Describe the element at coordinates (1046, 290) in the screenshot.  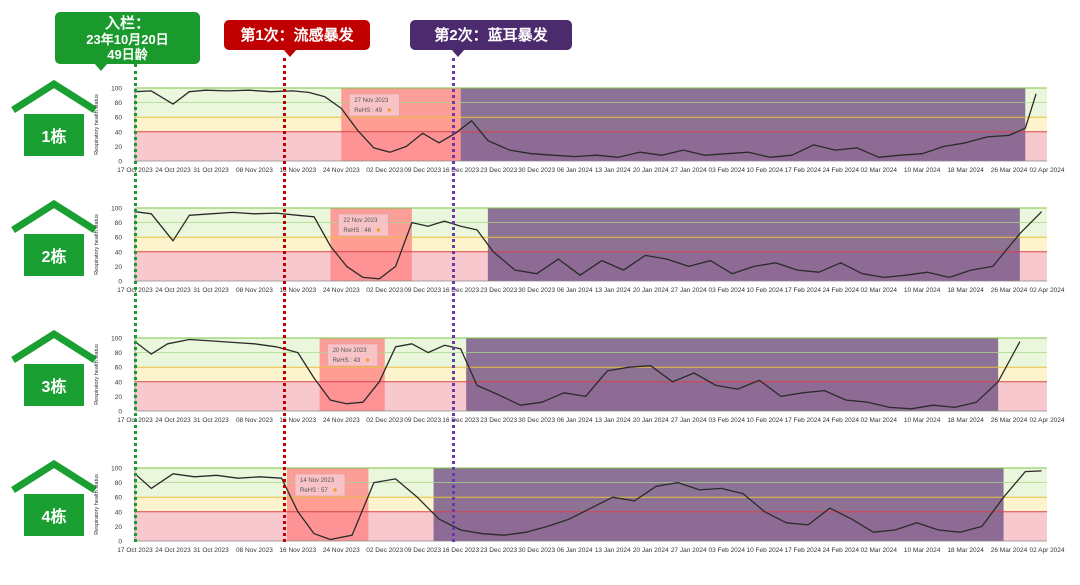
I see `x-tick-label: 02 Apr 2024` at that location.